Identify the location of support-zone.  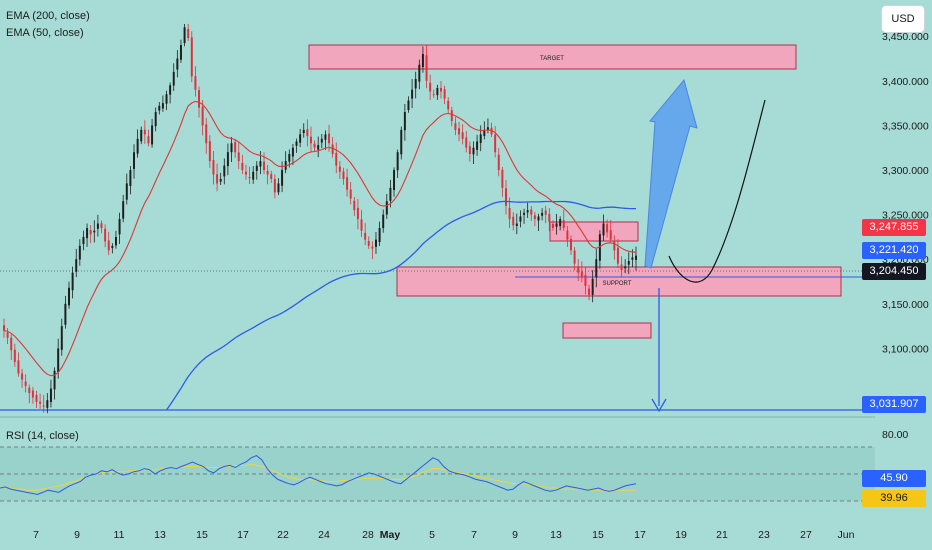
(619, 281).